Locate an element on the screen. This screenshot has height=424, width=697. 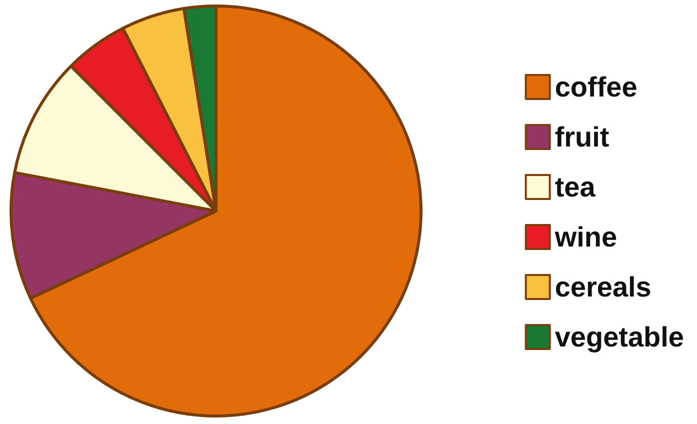
legend-label: coffee is located at coordinates (596, 87).